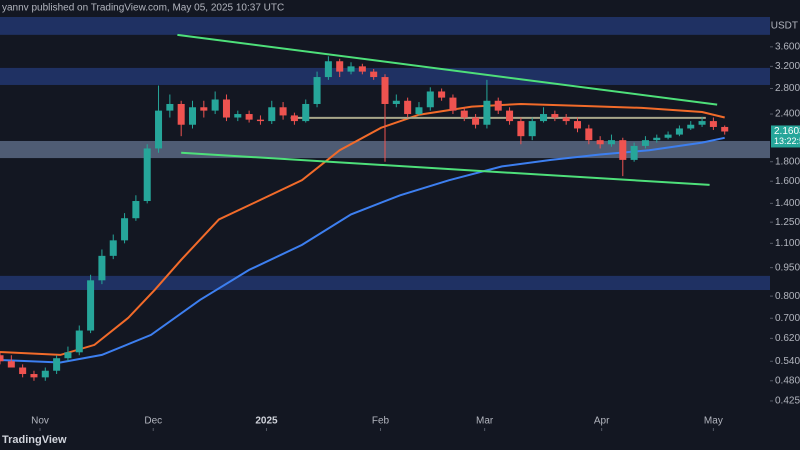 The width and height of the screenshot is (800, 450). I want to click on price-tag-label: 2.1603, so click(787, 131).